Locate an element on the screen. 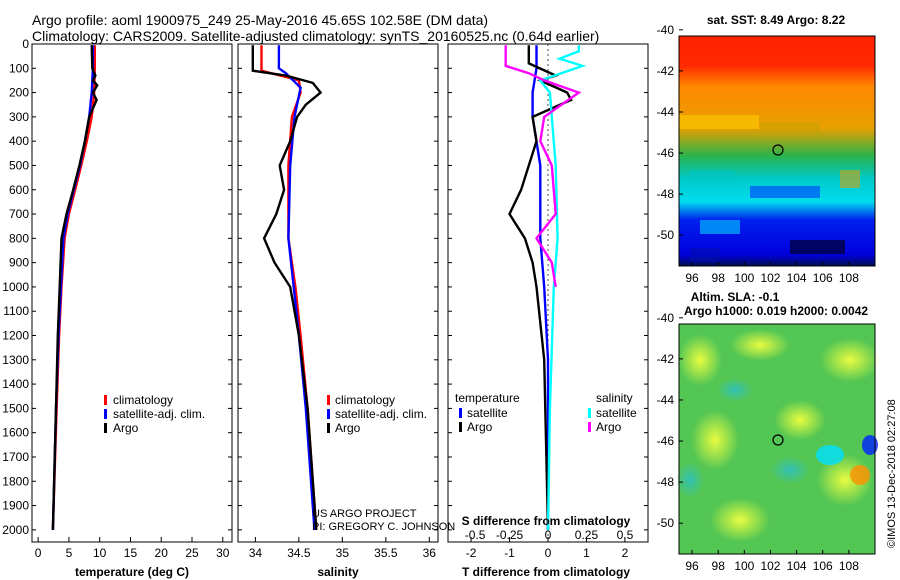 Image resolution: width=900 pixels, height=580 pixels. temperature-legend: climatology satellite-adj. clim. Argo is located at coordinates (154, 414).